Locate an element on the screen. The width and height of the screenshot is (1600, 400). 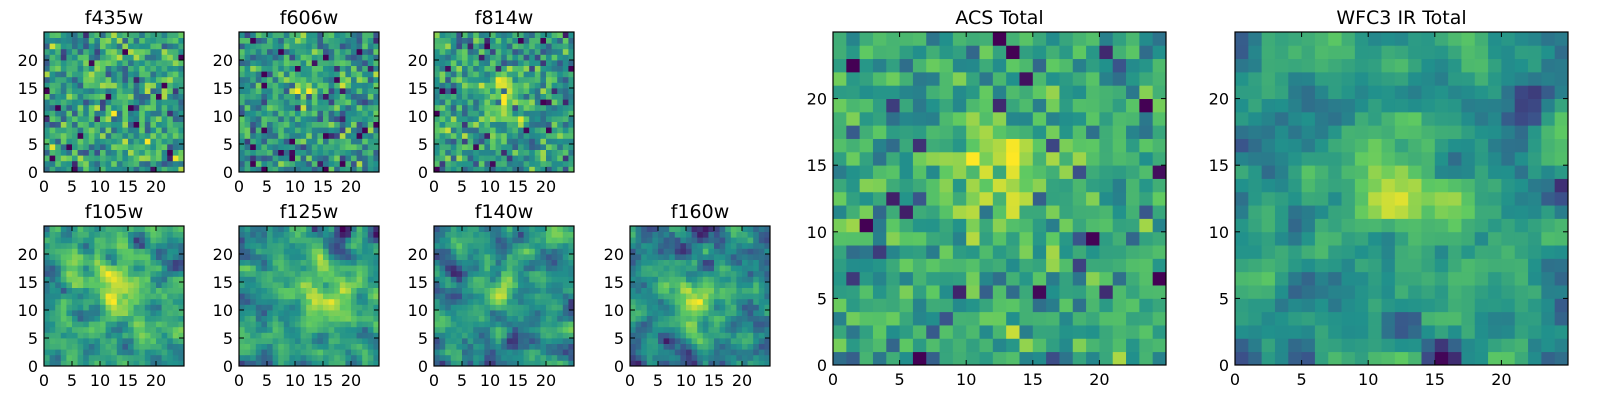
x-tick-label: 10 is located at coordinates (295, 186).